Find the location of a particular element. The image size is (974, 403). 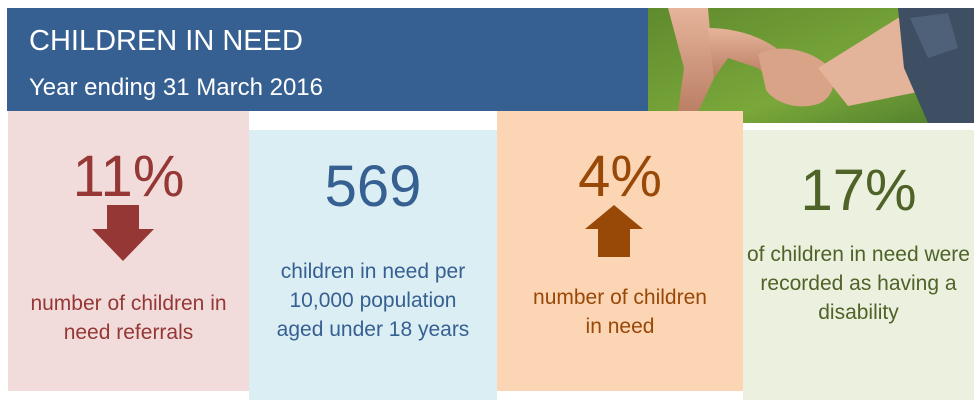

page-subtitle: Year ending 31 March 2016 is located at coordinates (176, 87).